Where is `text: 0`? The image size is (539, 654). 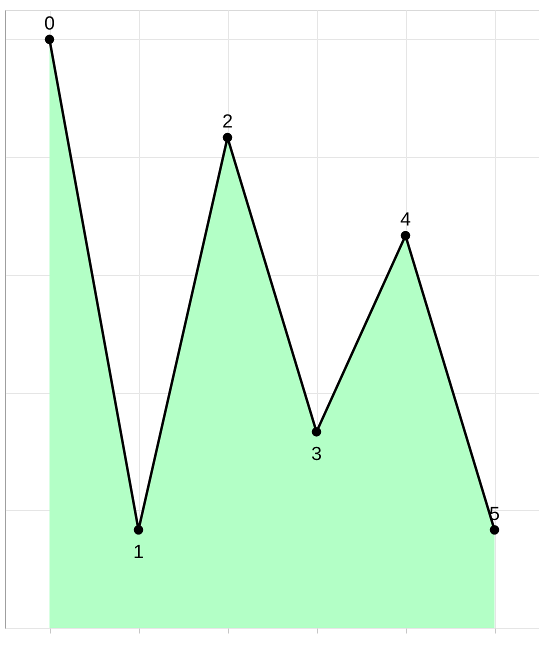
text: 0 is located at coordinates (49, 23).